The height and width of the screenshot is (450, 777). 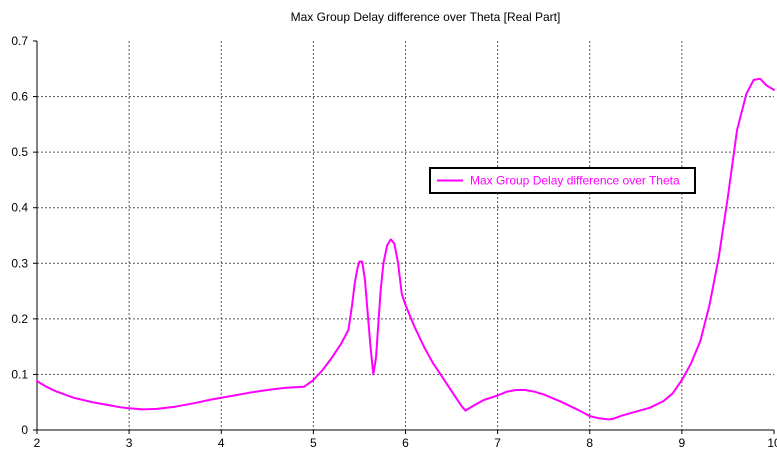 I want to click on y-tick-label: 0, so click(x=24, y=430).